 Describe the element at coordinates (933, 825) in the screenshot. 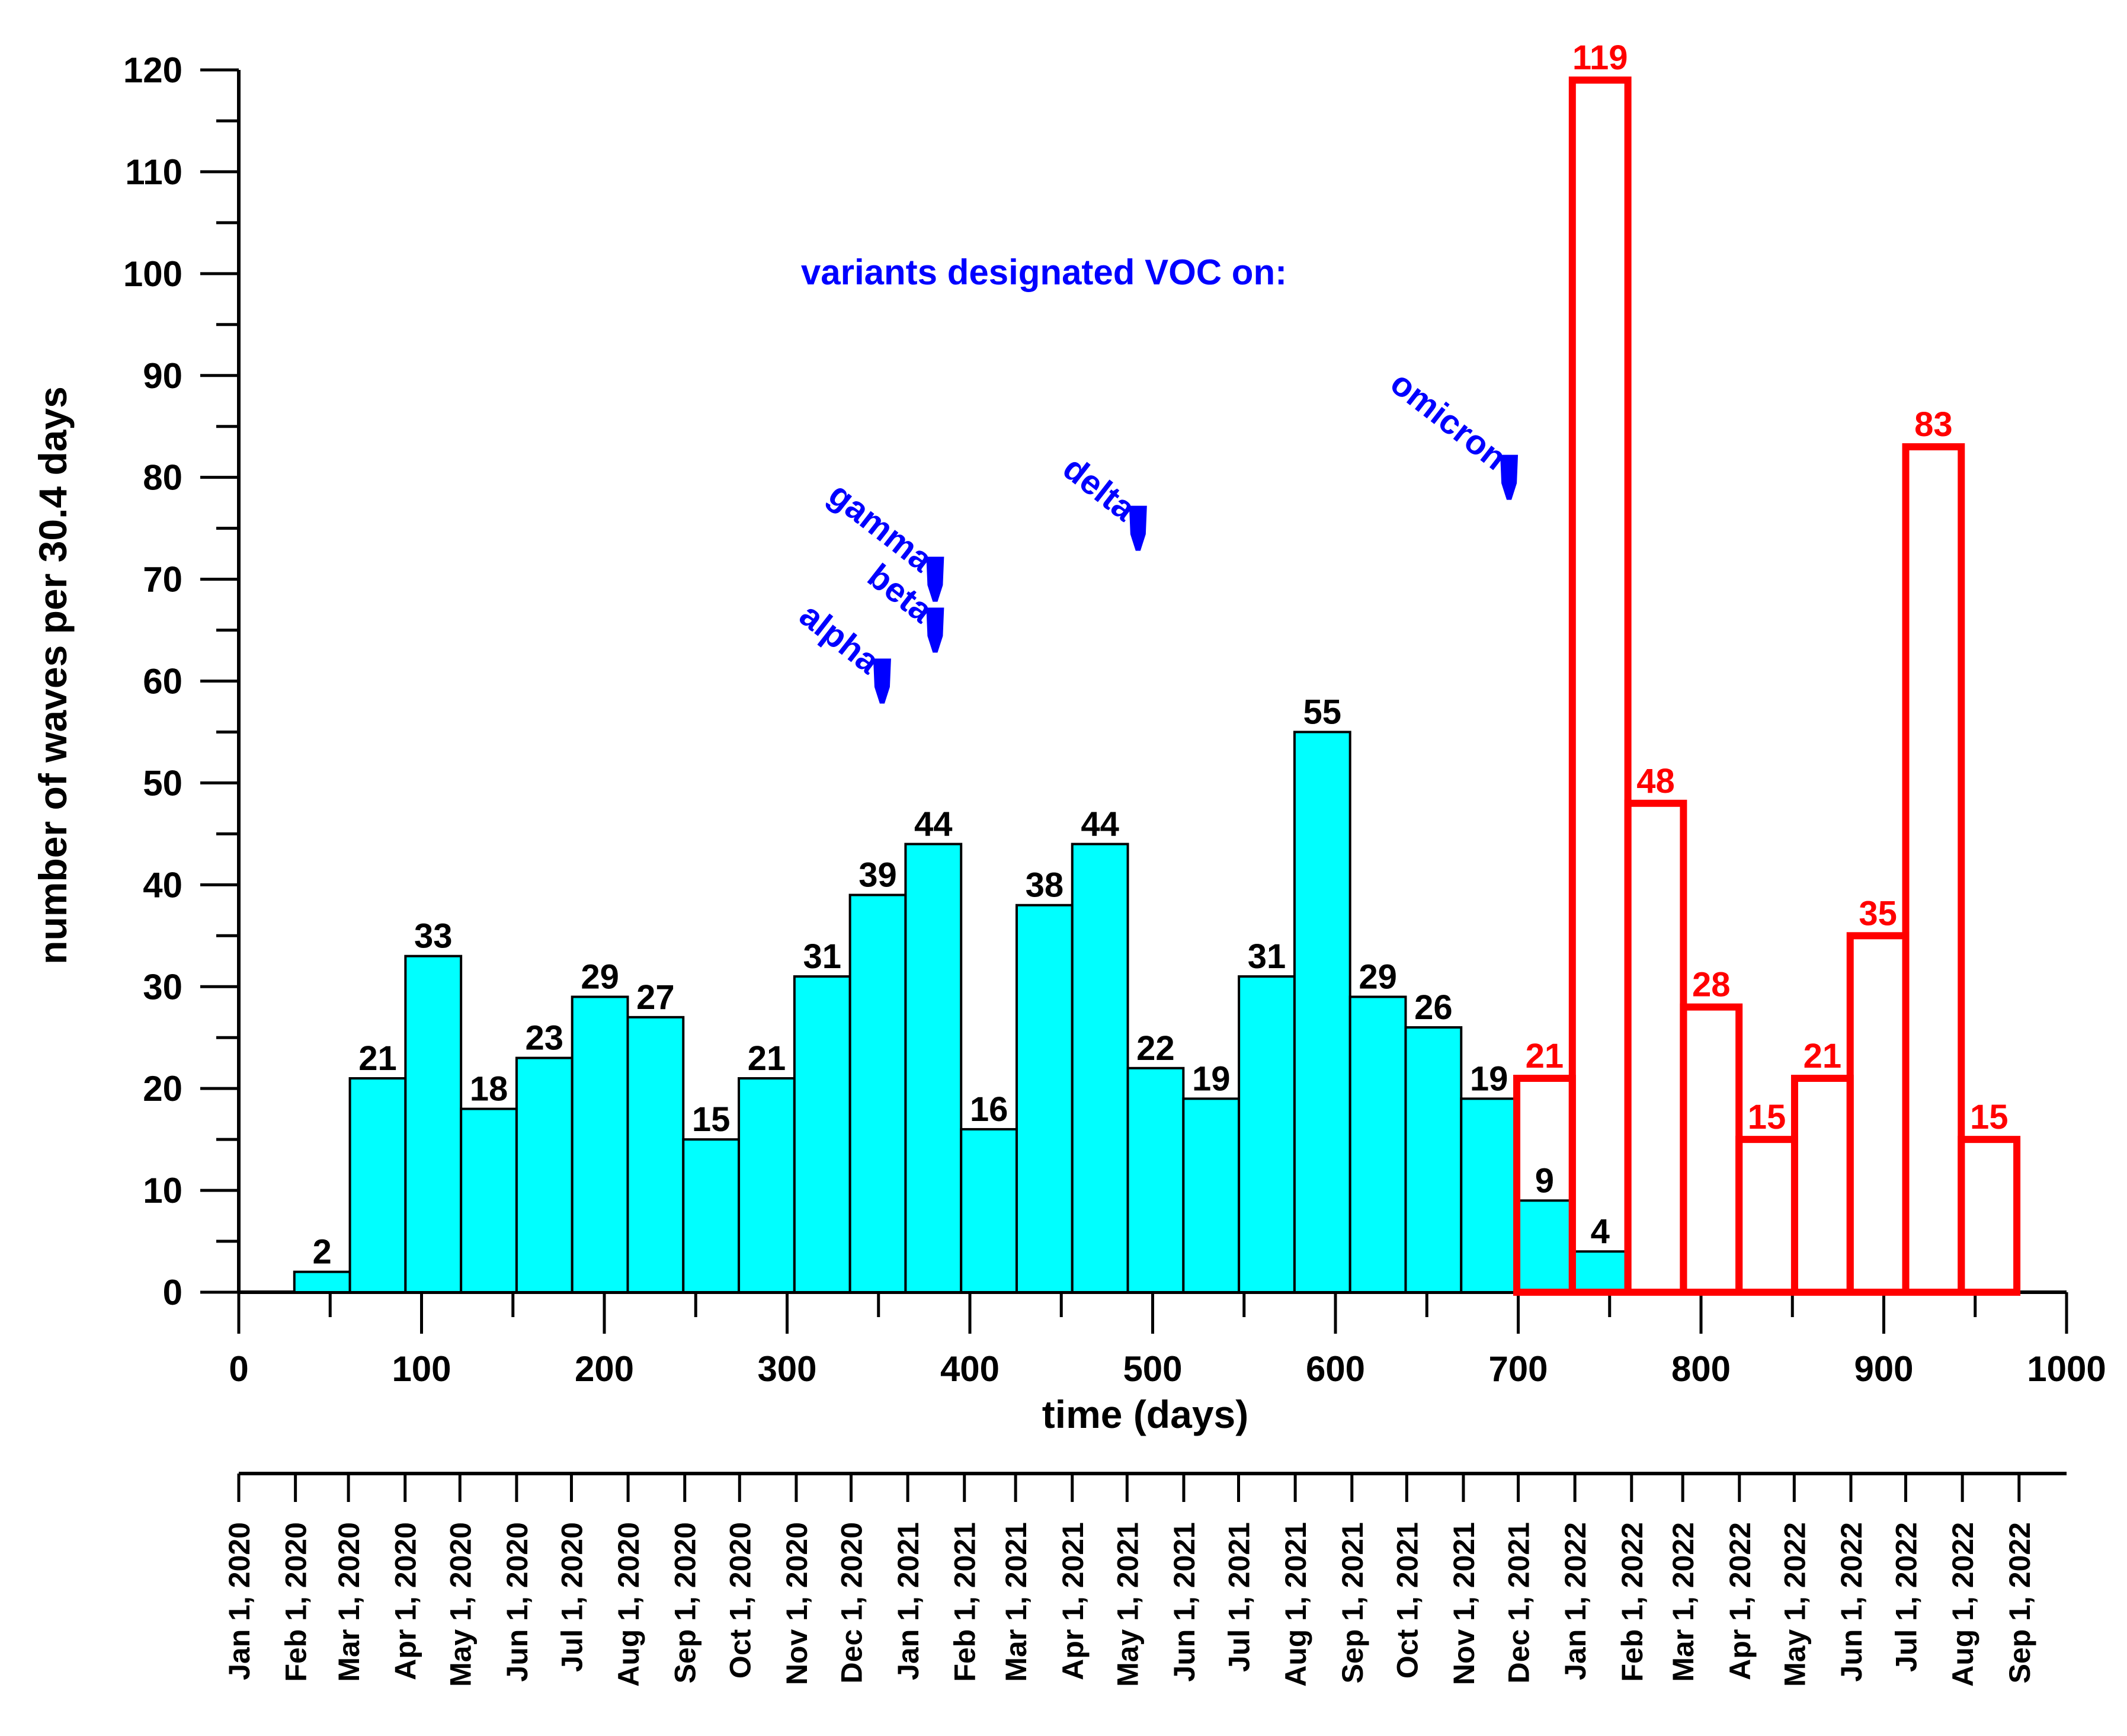

I see `cyan-bar-label: 44` at that location.